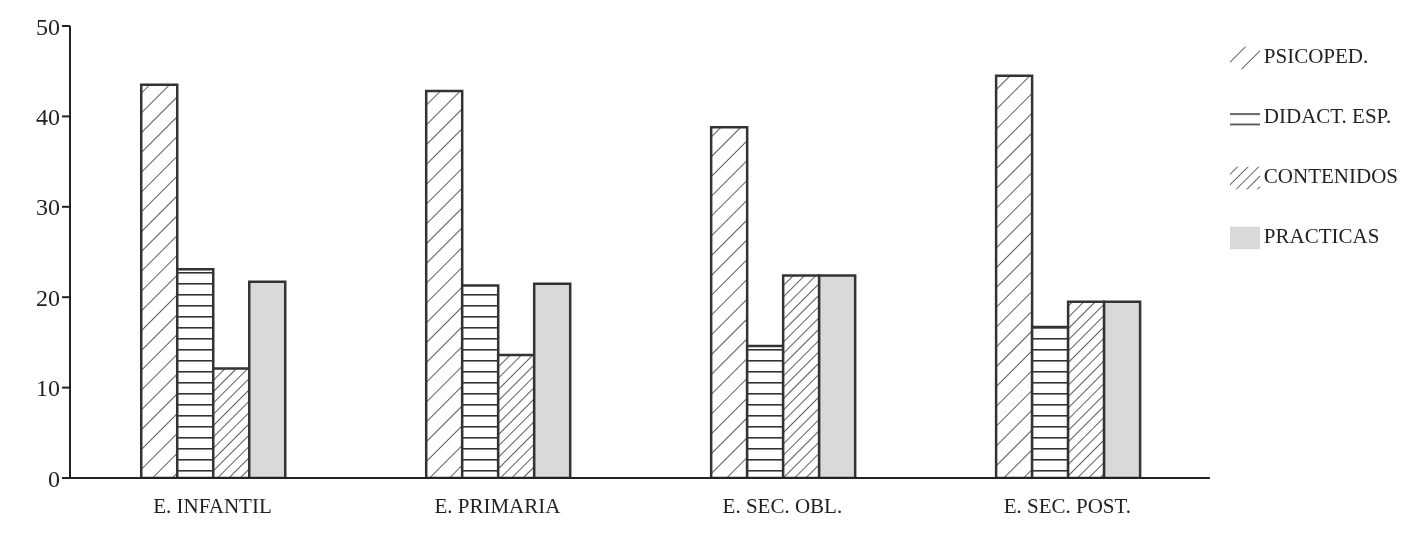 The height and width of the screenshot is (546, 1426). What do you see at coordinates (1316, 56) in the screenshot?
I see `legend-label: PSICOPED.` at bounding box center [1316, 56].